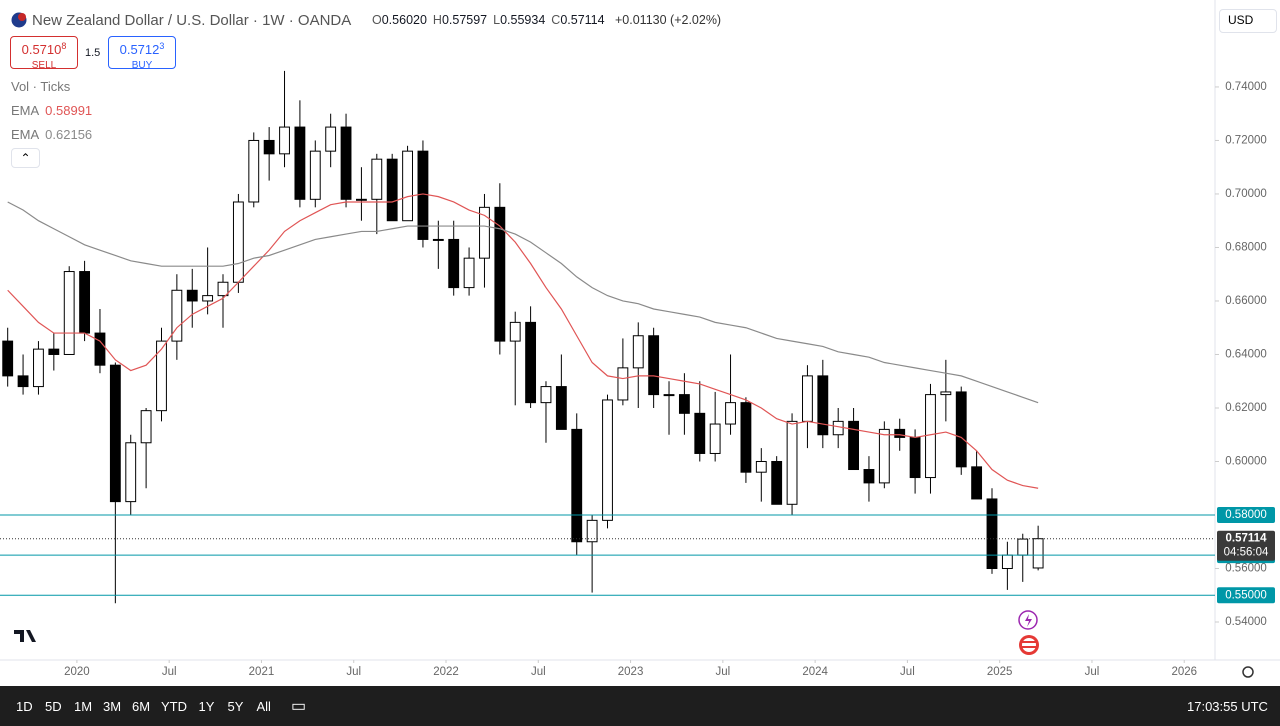  I want to click on x-tick-label: 2022, so click(446, 672).